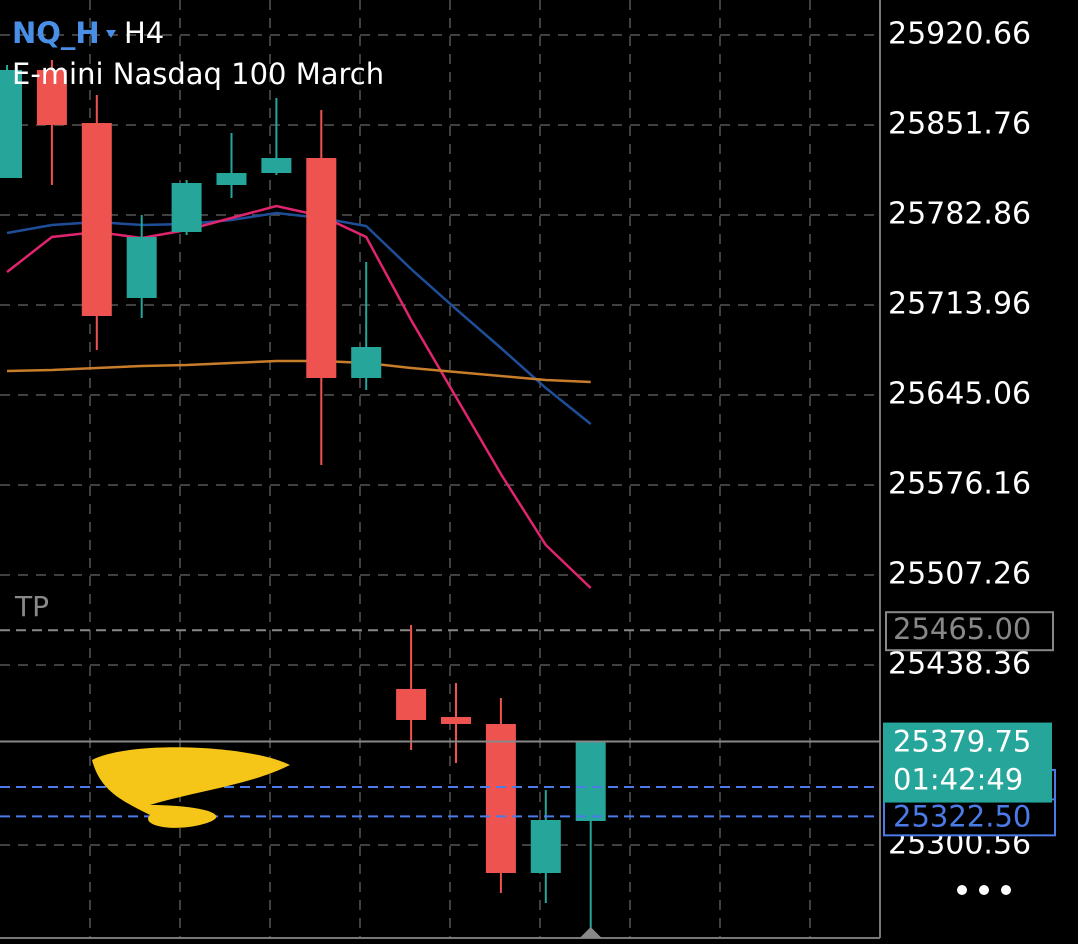 The height and width of the screenshot is (944, 1078). Describe the element at coordinates (298, 371) in the screenshot. I see `moving-average-line` at that location.